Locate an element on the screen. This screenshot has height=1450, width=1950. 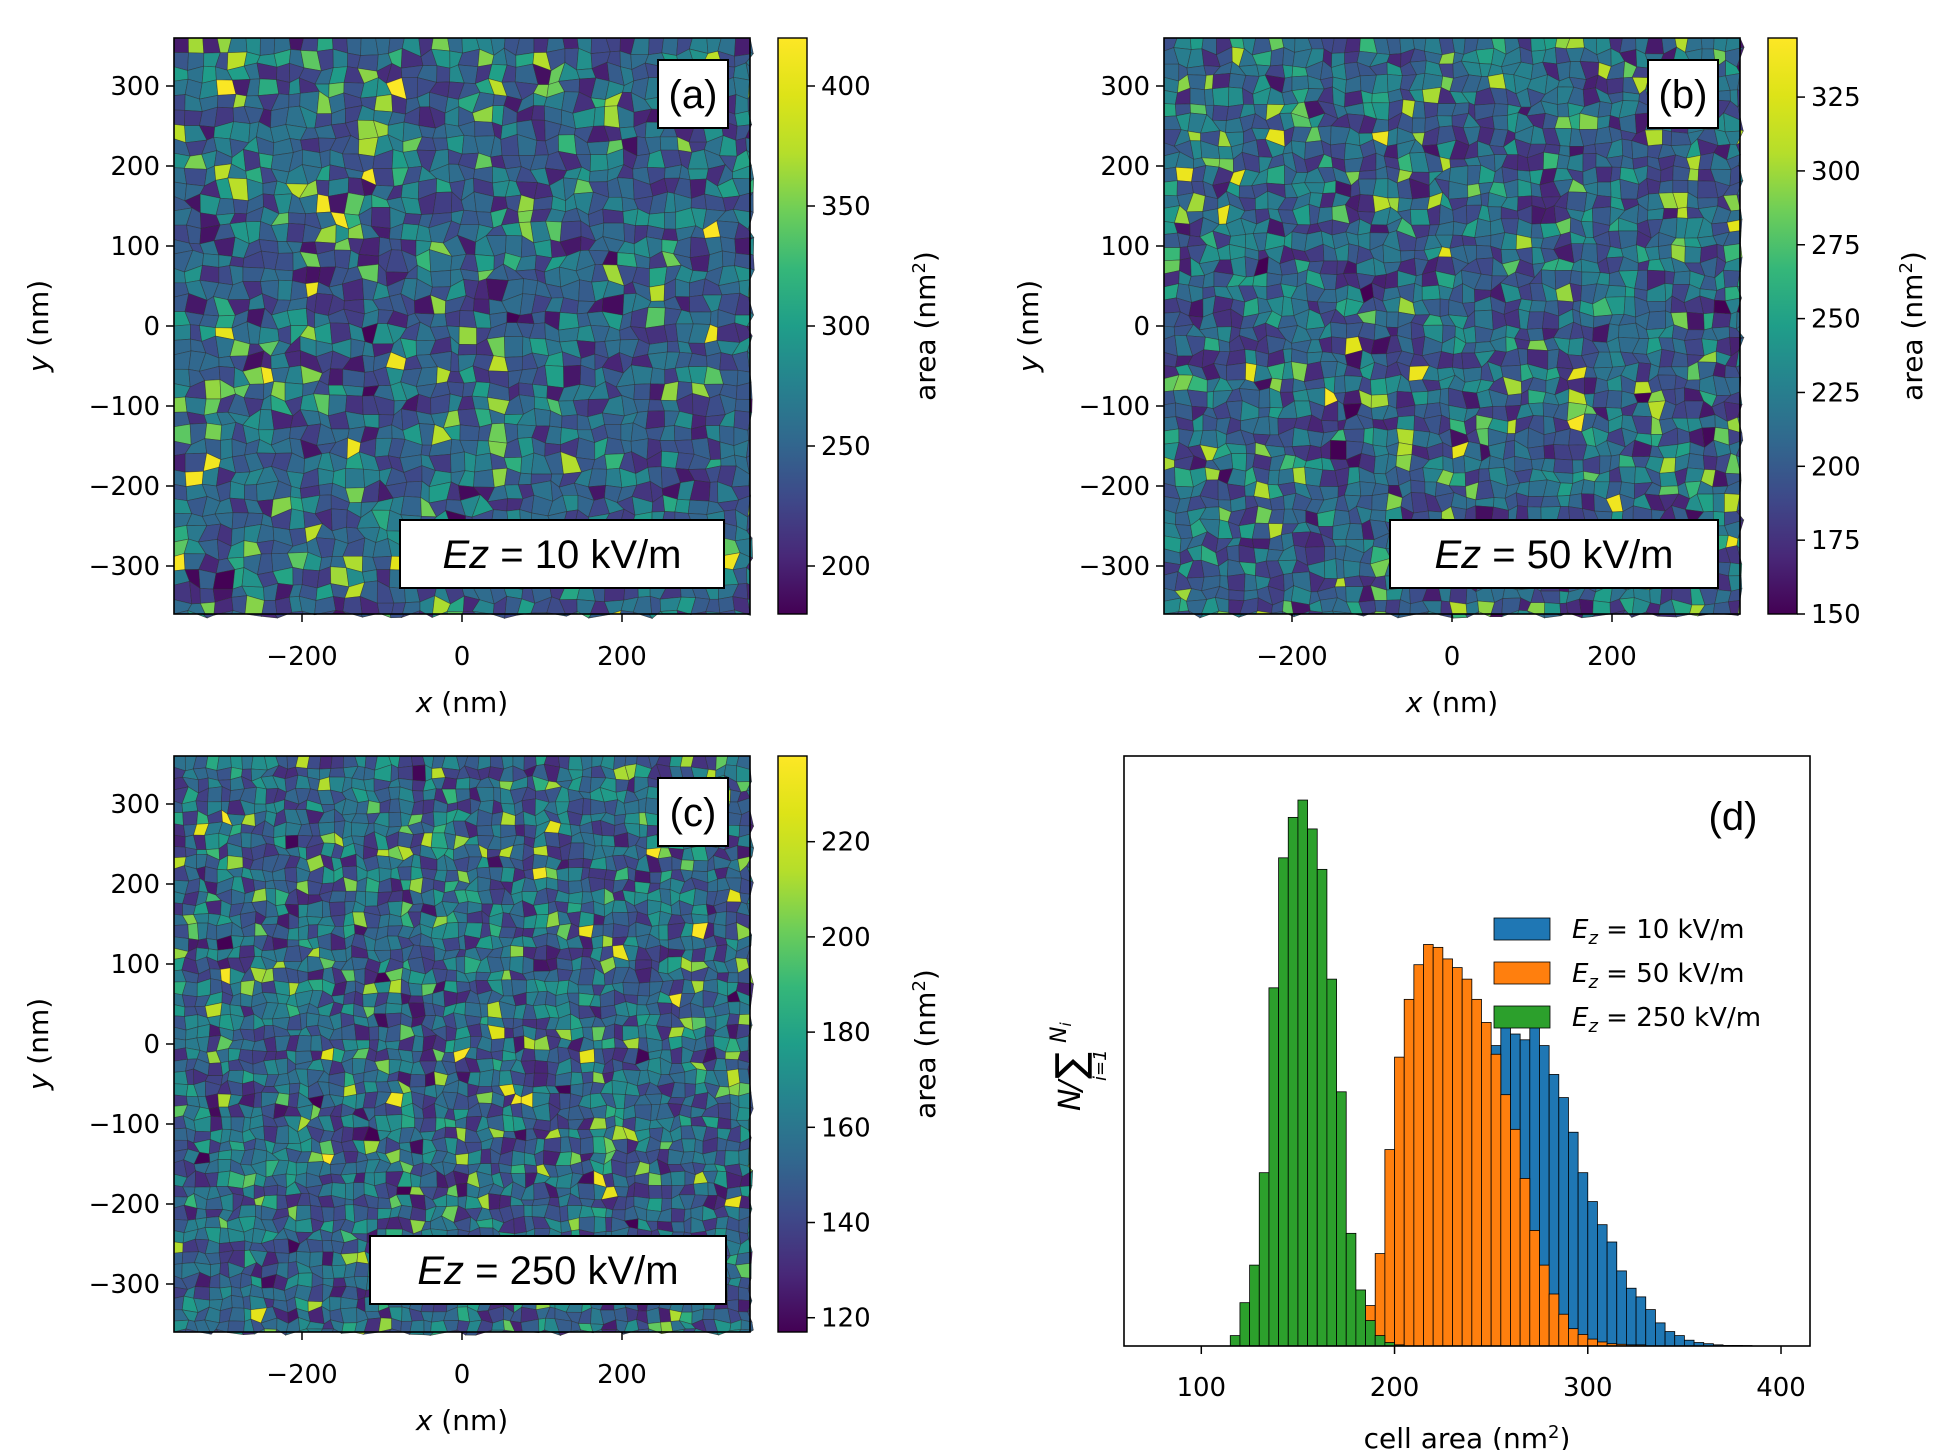
y-tick-label: −200 is located at coordinates (124, 487).